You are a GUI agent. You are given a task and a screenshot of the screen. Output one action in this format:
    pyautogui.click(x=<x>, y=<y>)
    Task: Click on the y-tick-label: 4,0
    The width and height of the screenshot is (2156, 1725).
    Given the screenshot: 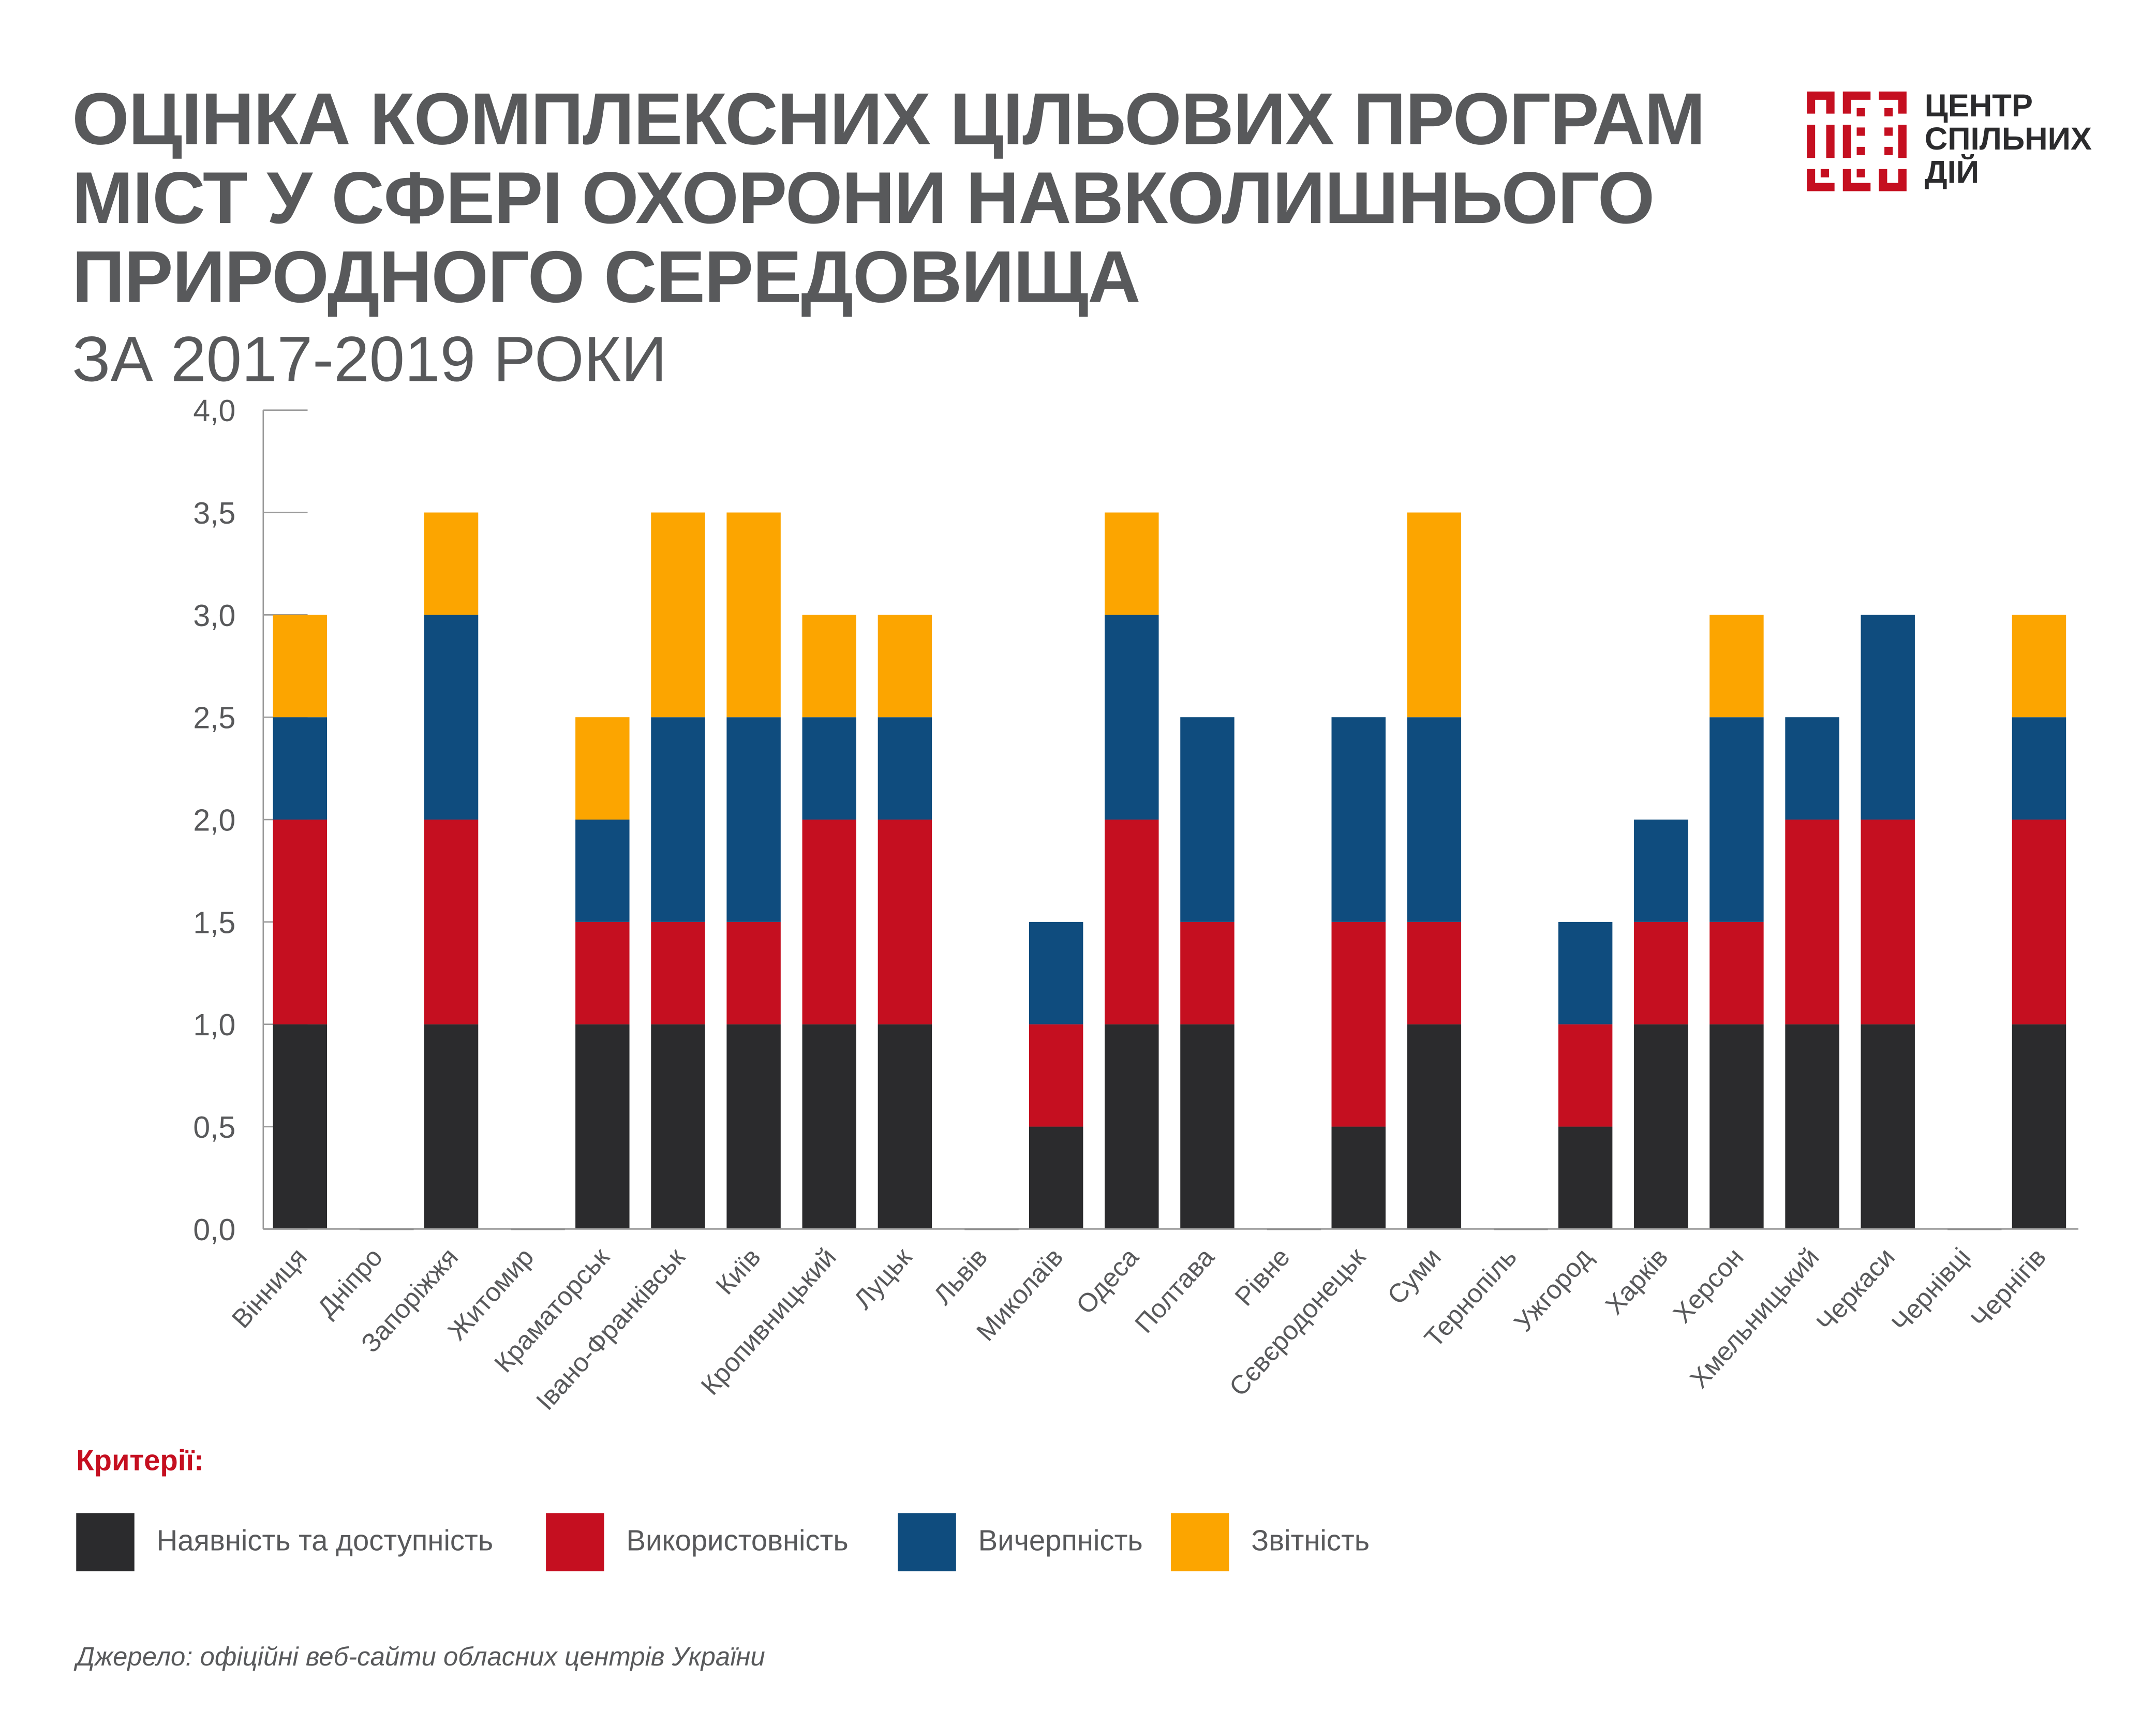 What is the action you would take?
    pyautogui.click(x=214, y=411)
    